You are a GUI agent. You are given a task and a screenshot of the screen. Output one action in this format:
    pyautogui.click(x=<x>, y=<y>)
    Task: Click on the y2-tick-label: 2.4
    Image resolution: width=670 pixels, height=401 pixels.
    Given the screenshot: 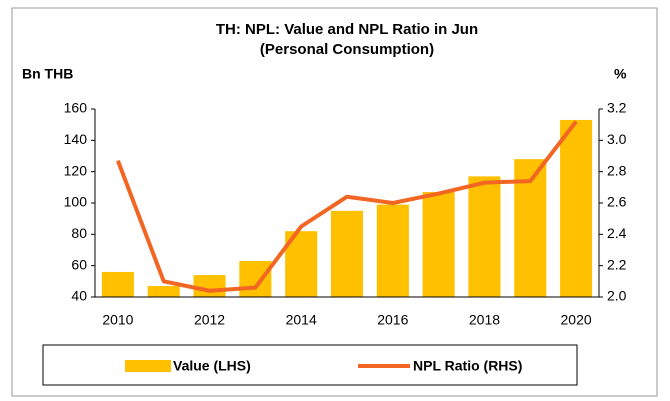 What is the action you would take?
    pyautogui.click(x=617, y=233)
    